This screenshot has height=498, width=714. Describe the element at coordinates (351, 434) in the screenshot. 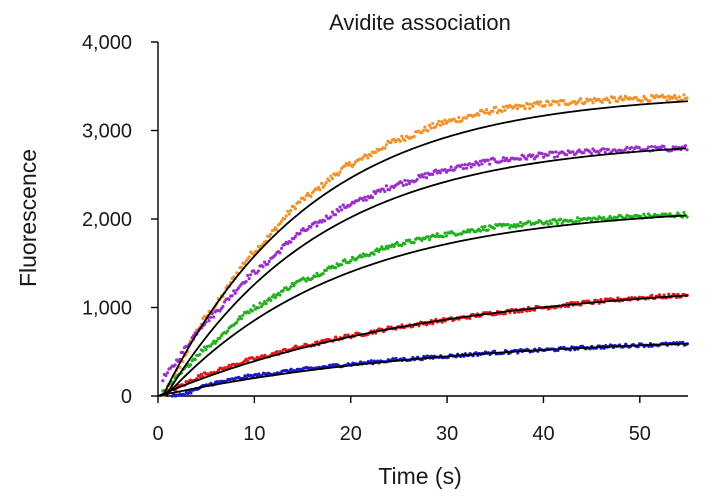

I see `x-tick-label: 20` at that location.